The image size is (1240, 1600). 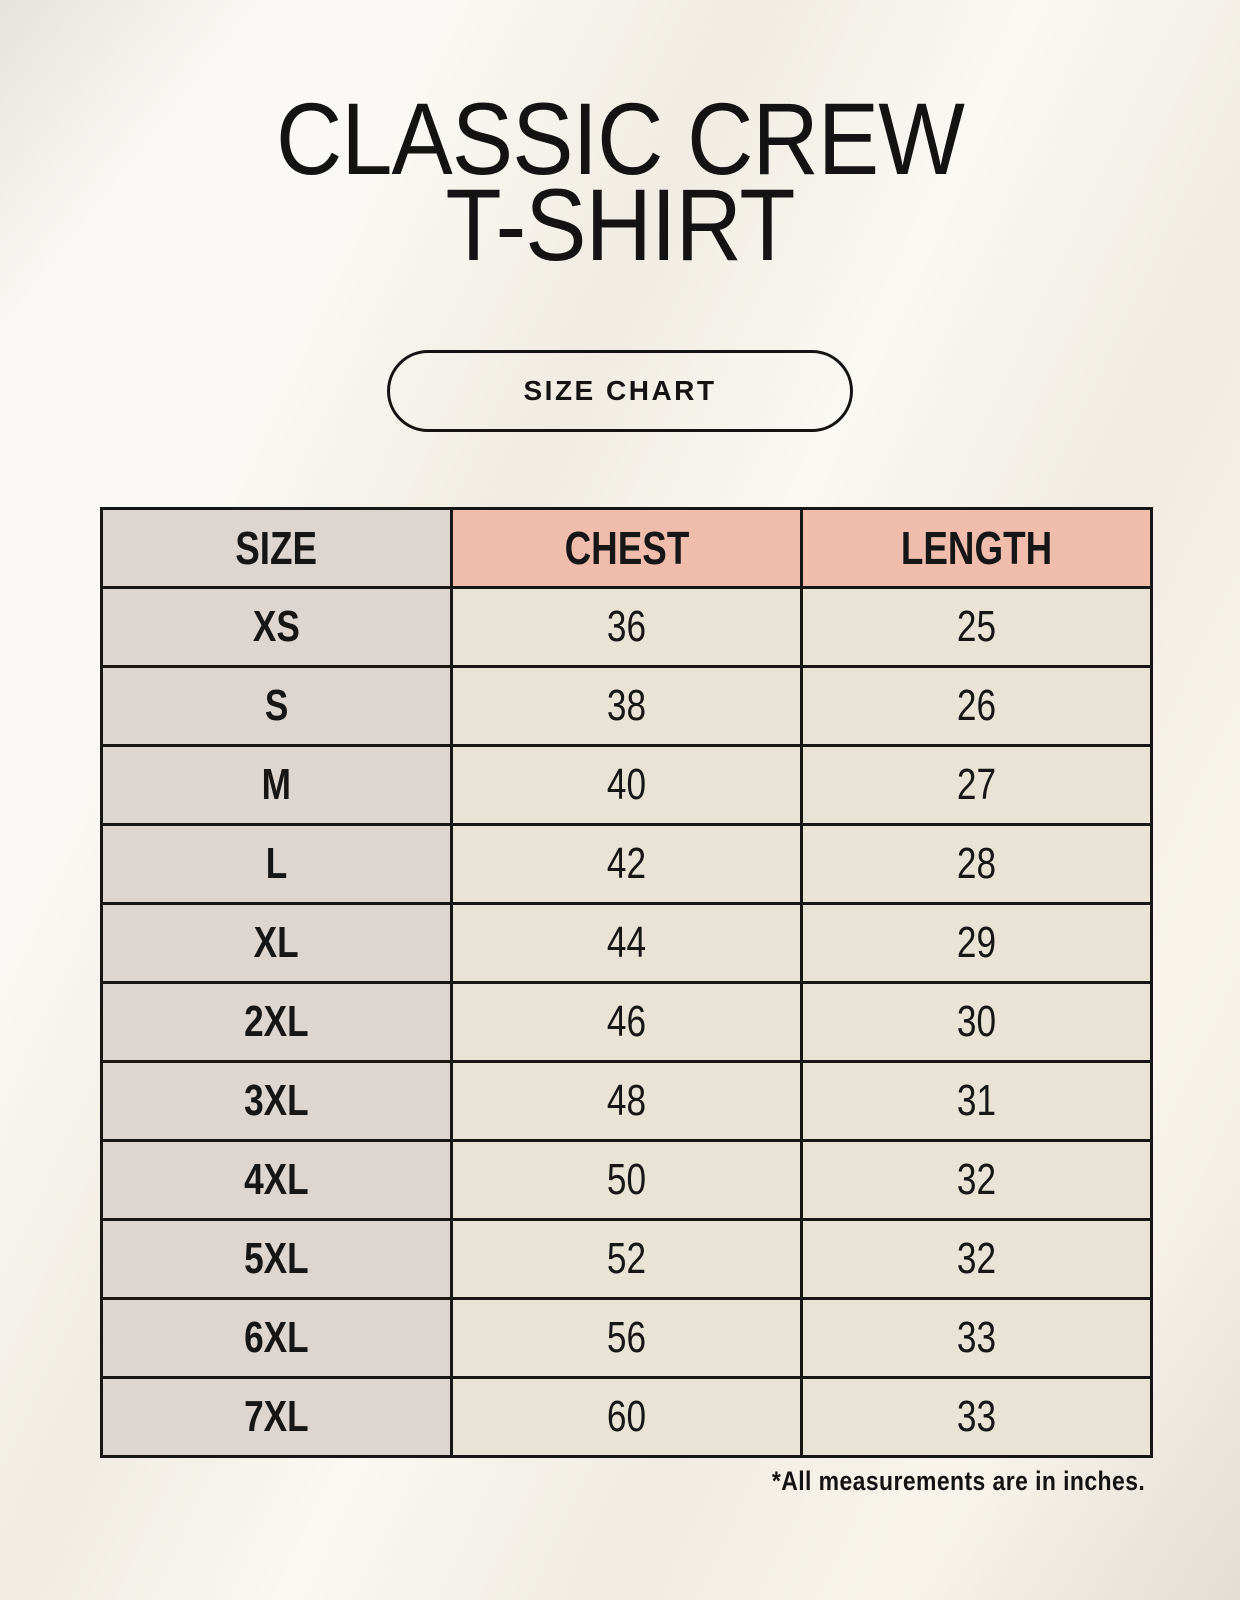 I want to click on column-header-chest-label: CHEST, so click(x=626, y=548).